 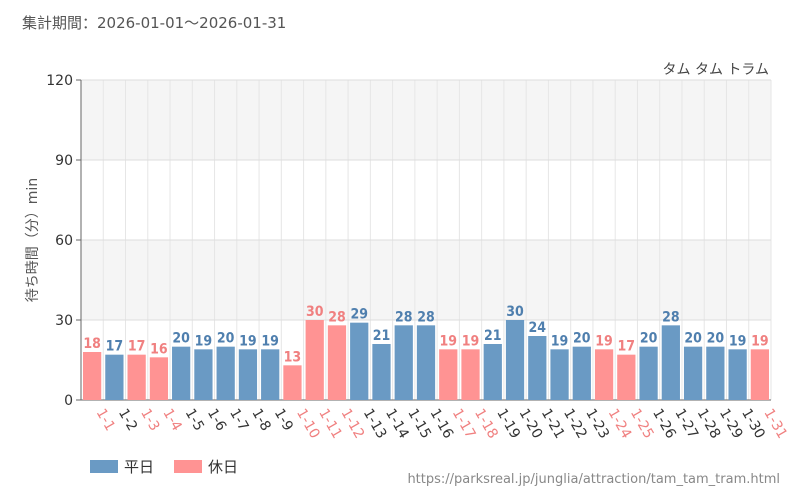 What do you see at coordinates (64, 241) in the screenshot?
I see `y-tick-label: 60` at bounding box center [64, 241].